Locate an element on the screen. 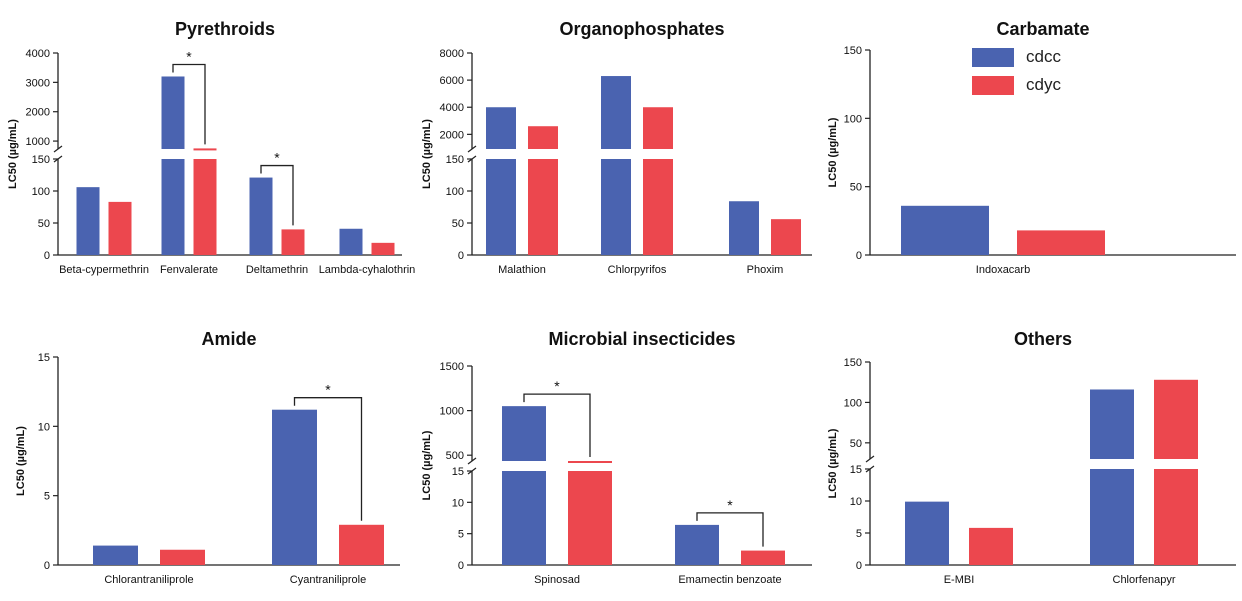  y-tick-label: 8000 is located at coordinates (452, 54).